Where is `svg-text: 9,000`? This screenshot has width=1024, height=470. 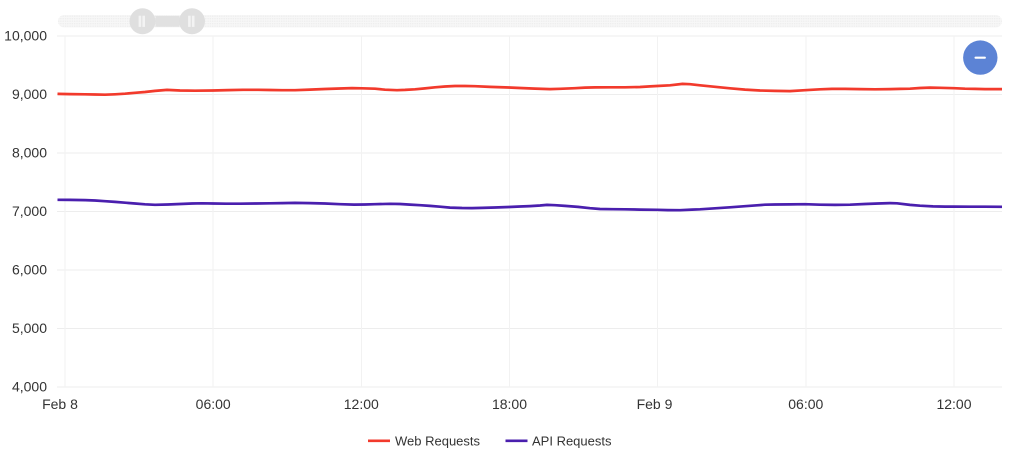 svg-text: 9,000 is located at coordinates (29, 94).